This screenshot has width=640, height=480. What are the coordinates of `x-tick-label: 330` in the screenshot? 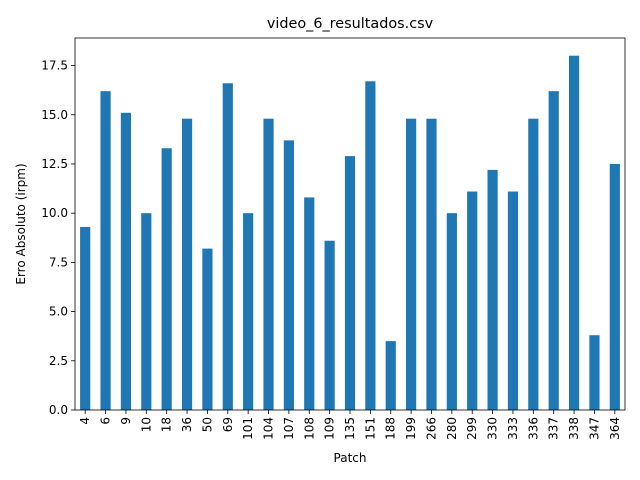 It's located at (493, 428).